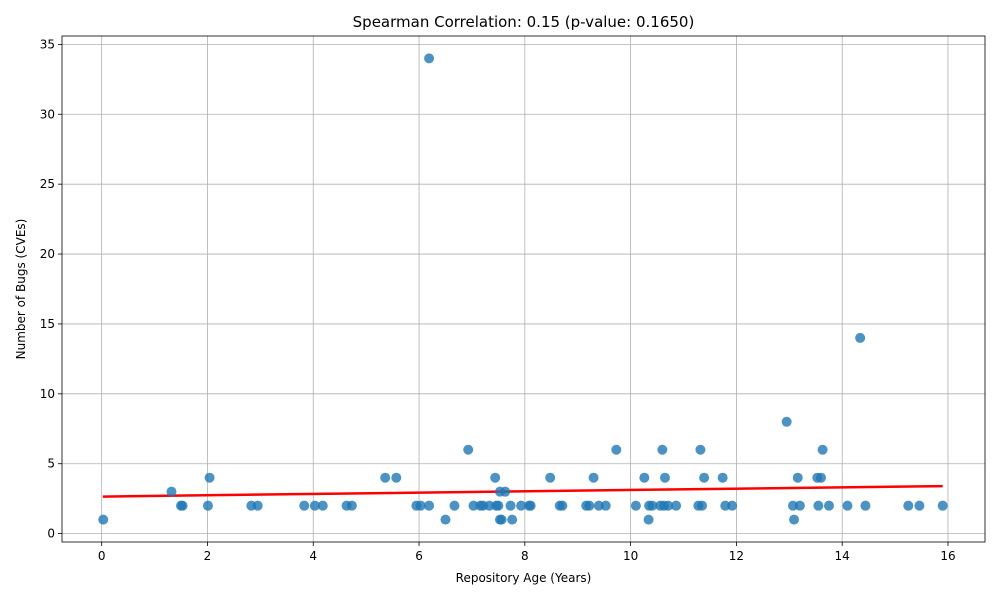  Describe the element at coordinates (313, 556) in the screenshot. I see `x-tick-label: 4` at that location.